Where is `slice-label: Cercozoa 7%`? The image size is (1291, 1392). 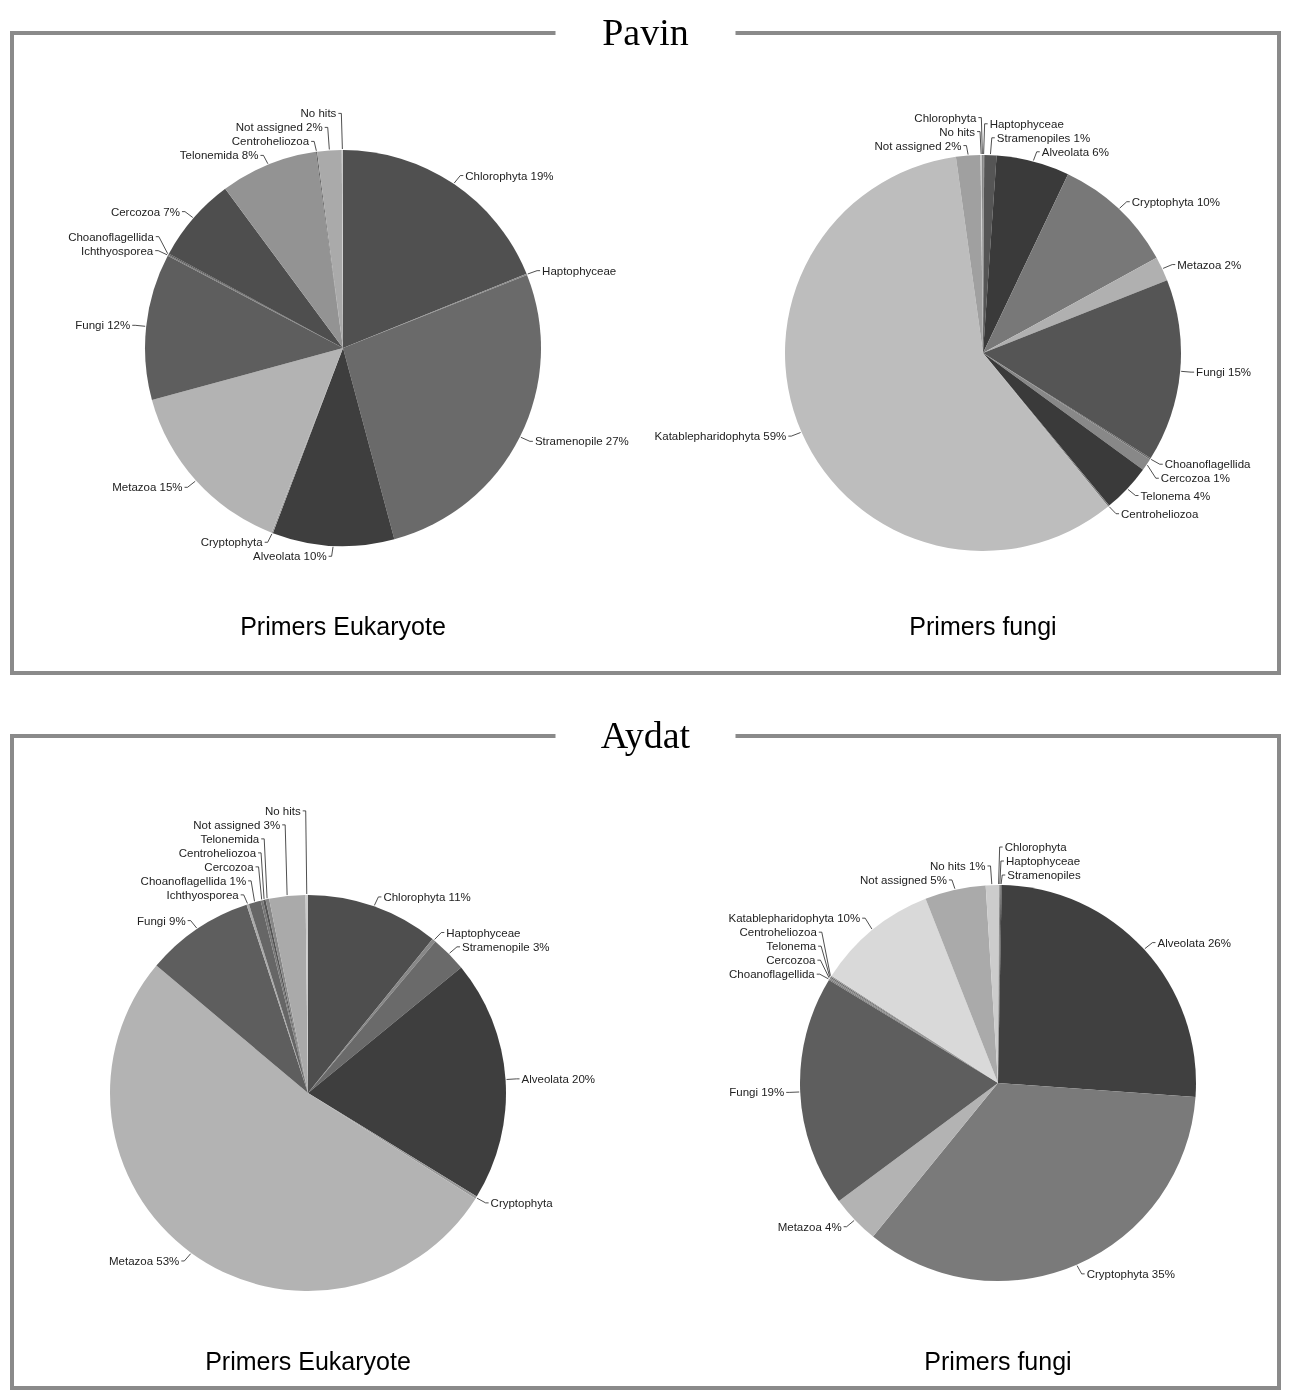
slice-label: Cercozoa 7% is located at coordinates (145, 211).